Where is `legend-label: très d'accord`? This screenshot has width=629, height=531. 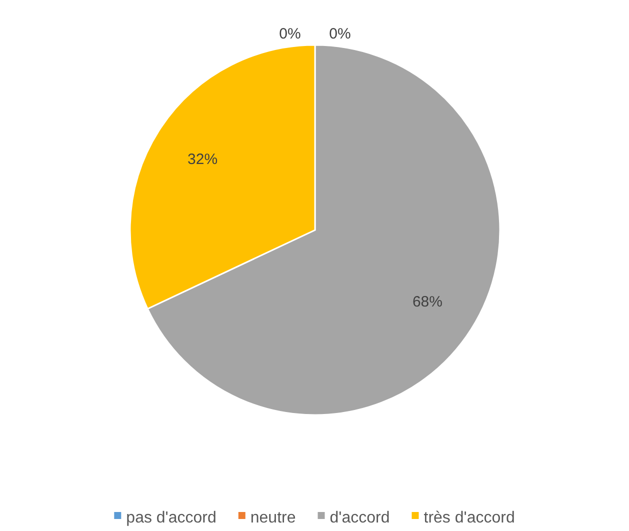 legend-label: très d'accord is located at coordinates (469, 518).